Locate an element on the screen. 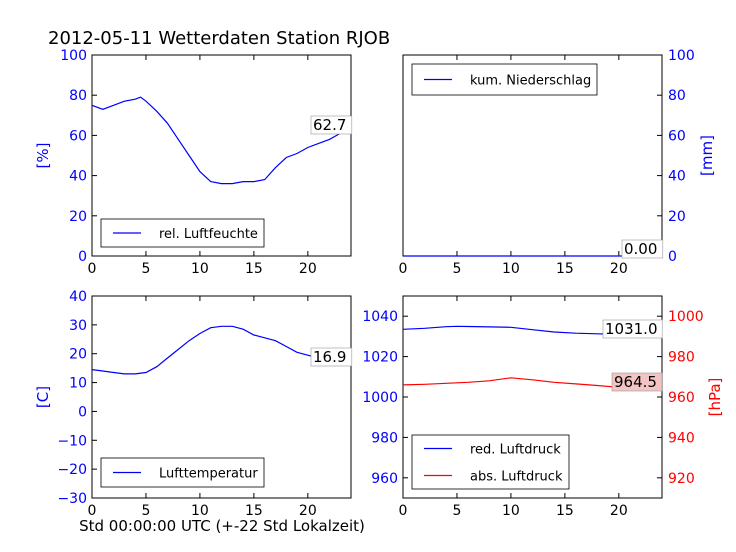 The height and width of the screenshot is (552, 736). top-left-ytick-label: 20 is located at coordinates (78, 217).